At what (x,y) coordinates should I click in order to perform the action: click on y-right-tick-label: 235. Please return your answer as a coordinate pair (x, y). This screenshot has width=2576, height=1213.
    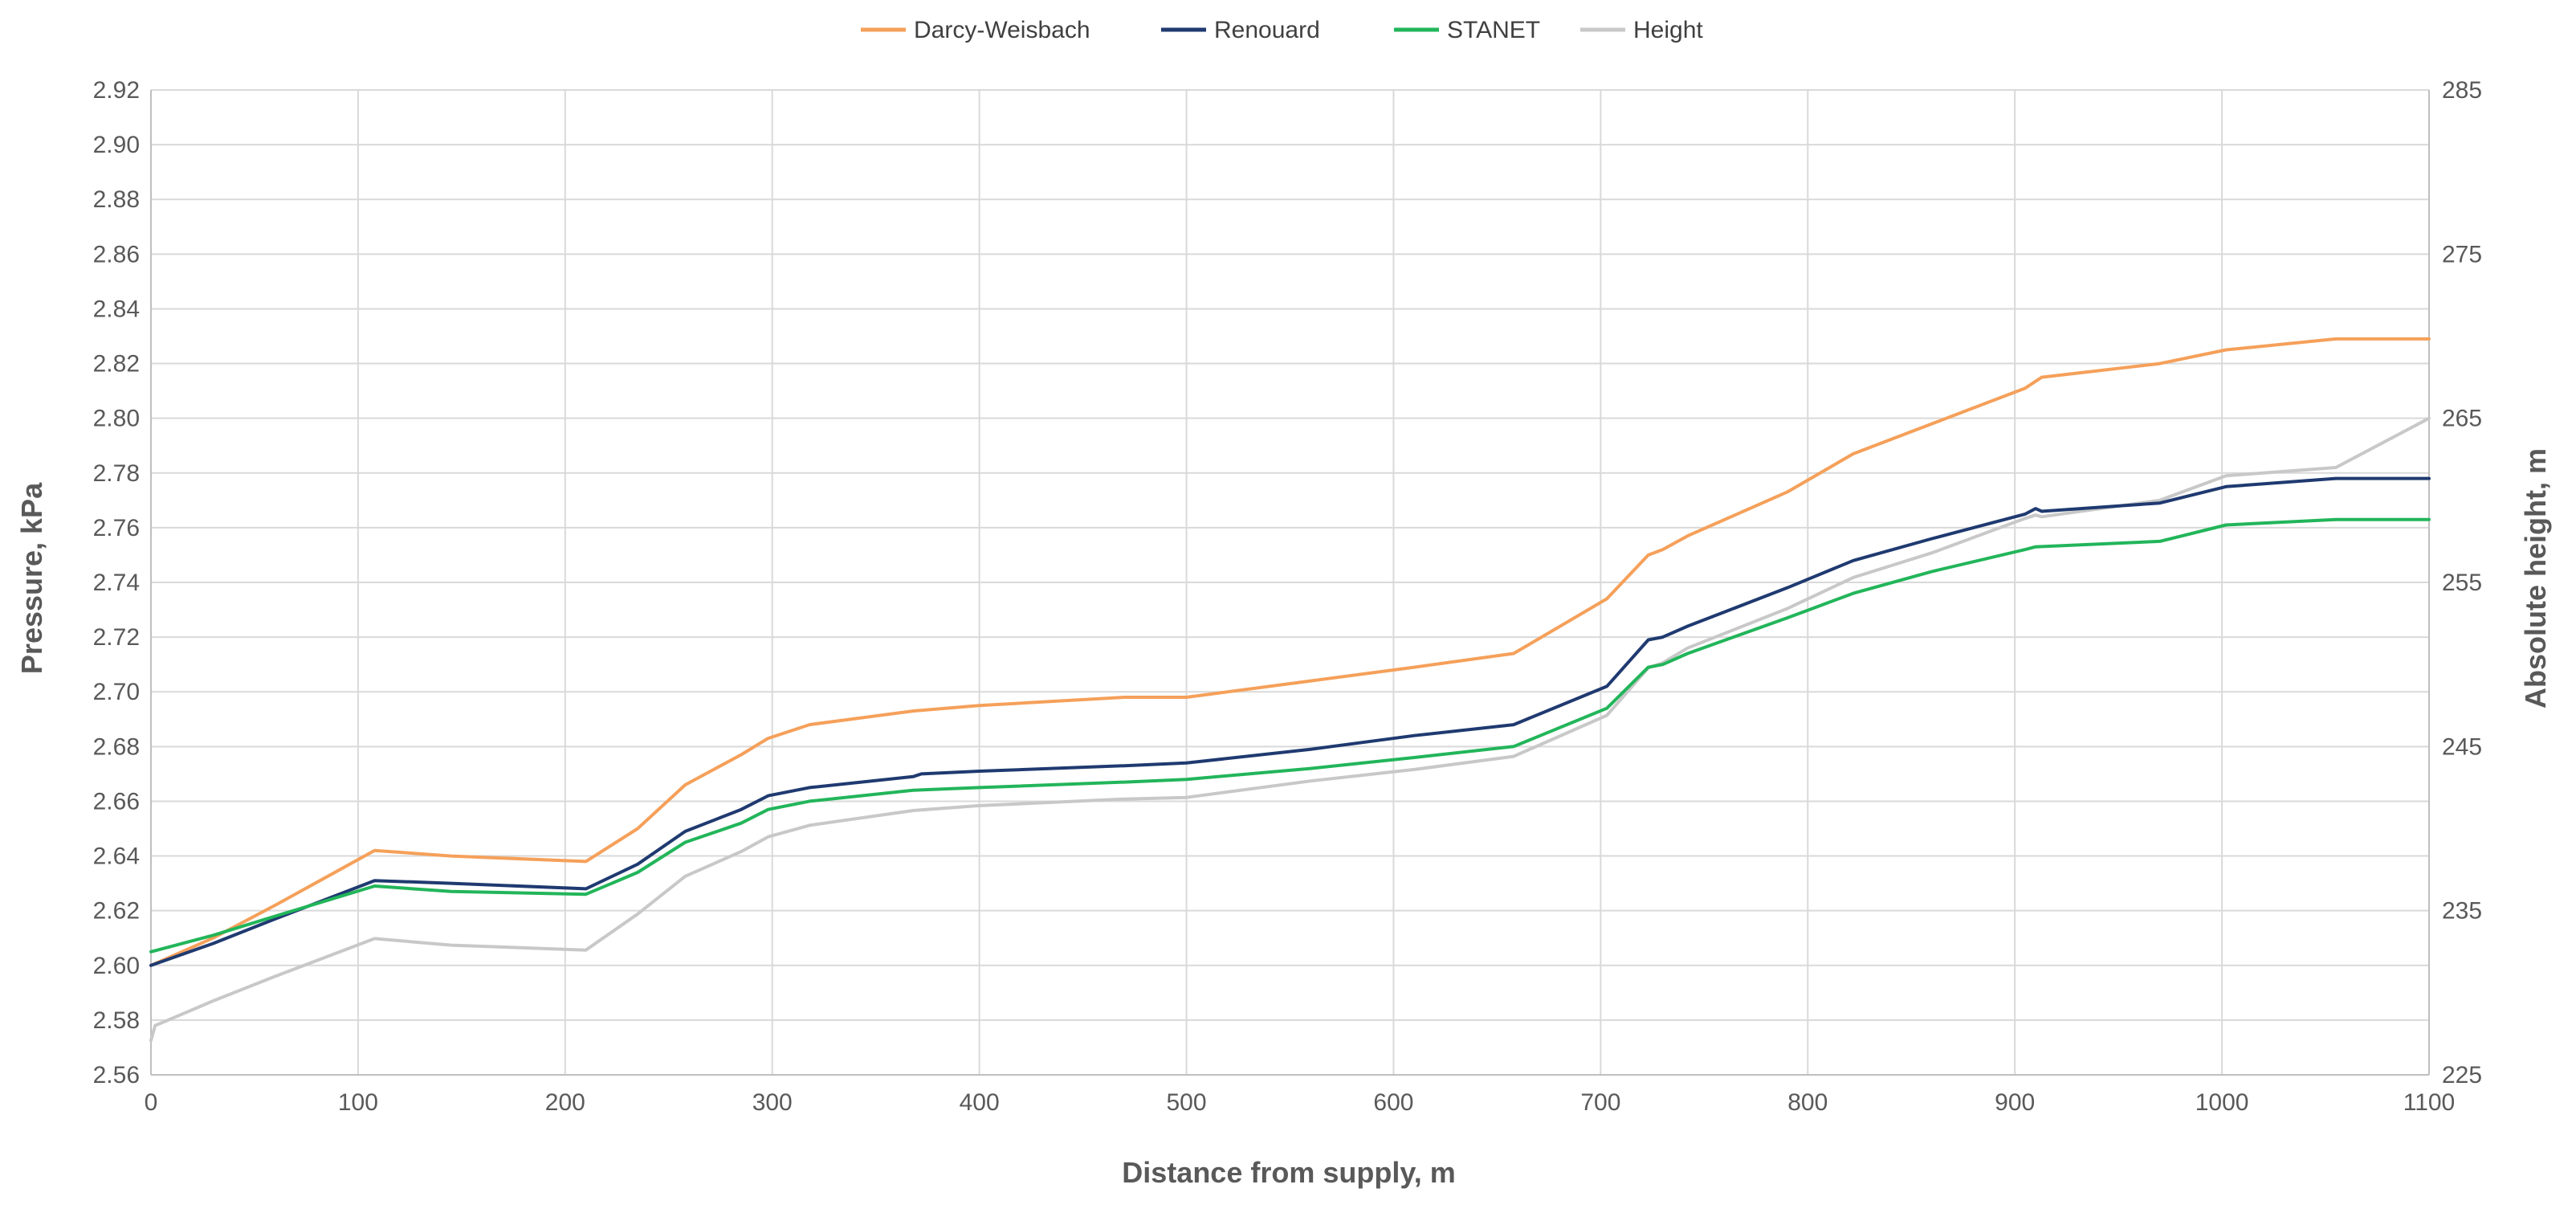
    Looking at the image, I should click on (2462, 912).